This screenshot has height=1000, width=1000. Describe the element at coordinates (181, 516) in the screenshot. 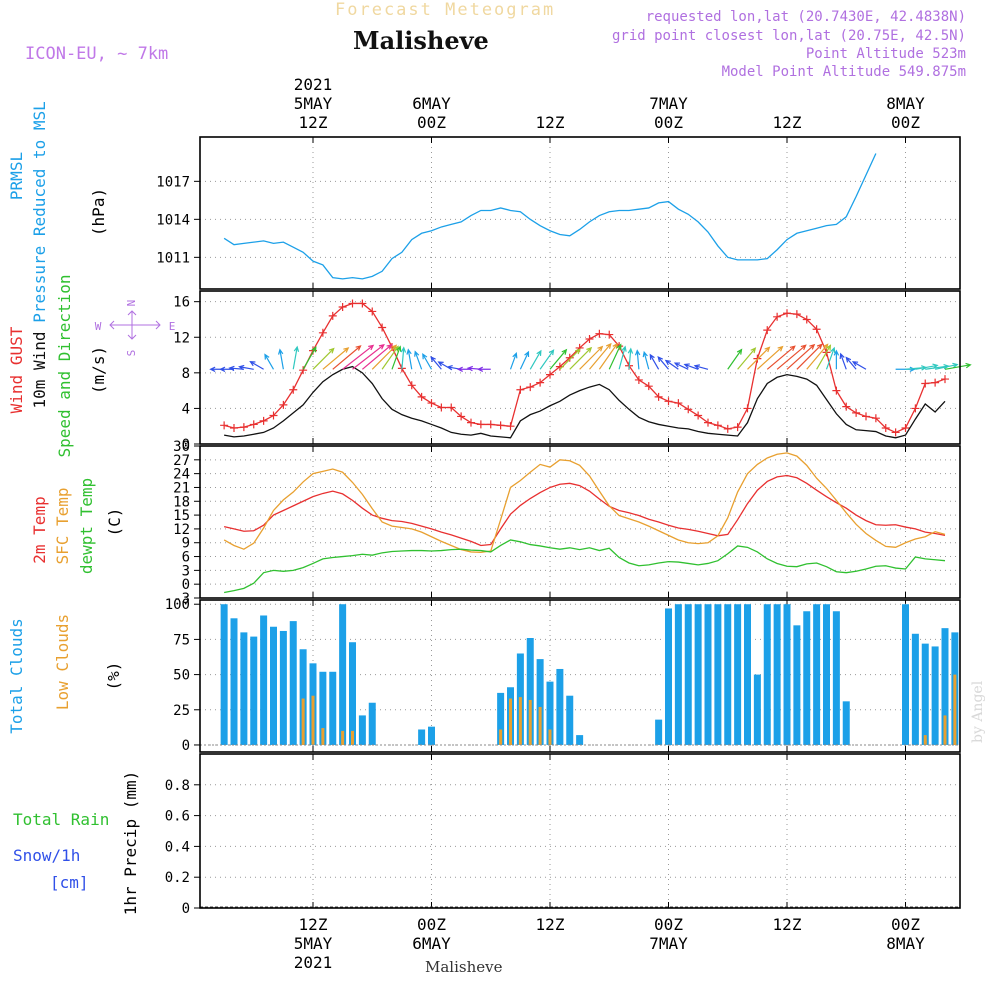

I see `y-tick-label: 15` at that location.